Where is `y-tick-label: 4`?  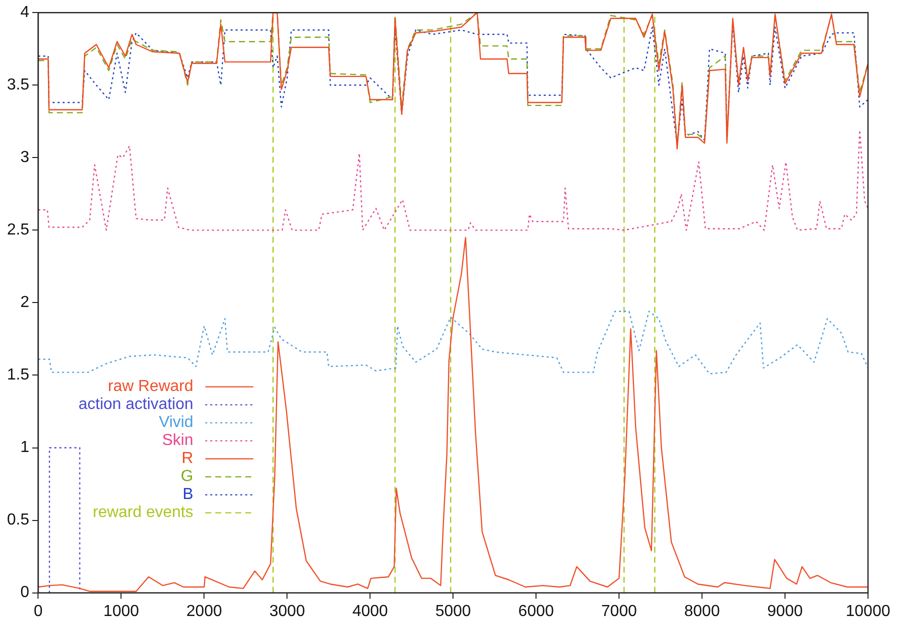
y-tick-label: 4 is located at coordinates (25, 13).